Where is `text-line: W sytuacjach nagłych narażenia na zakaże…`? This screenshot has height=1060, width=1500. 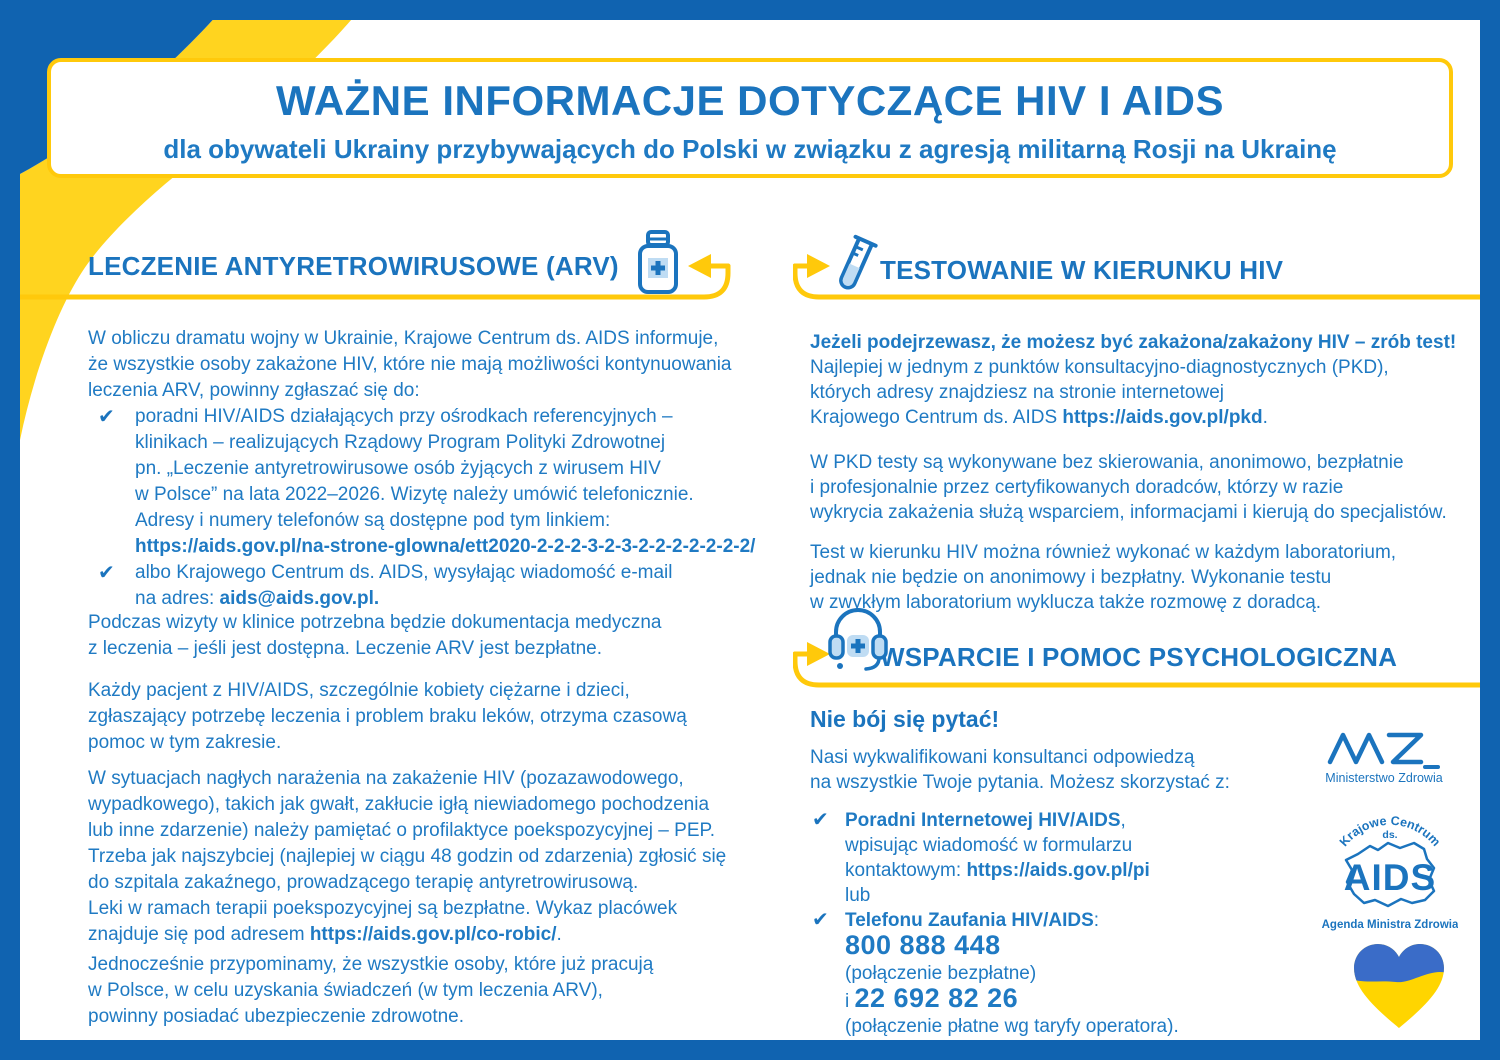
text-line: W sytuacjach nagłych narażenia na zakaże… is located at coordinates (386, 778).